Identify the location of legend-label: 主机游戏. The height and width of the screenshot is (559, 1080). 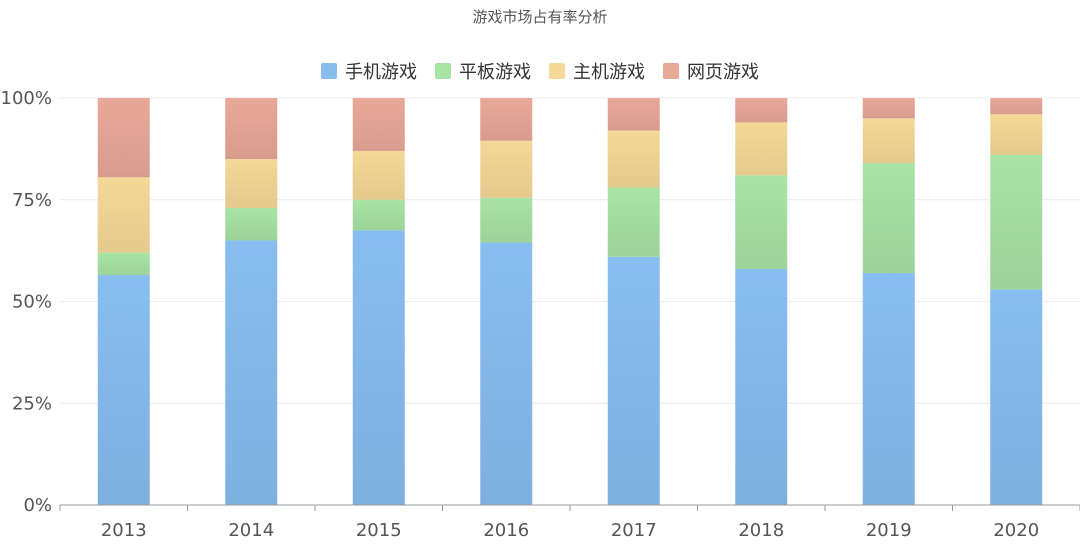
(609, 72).